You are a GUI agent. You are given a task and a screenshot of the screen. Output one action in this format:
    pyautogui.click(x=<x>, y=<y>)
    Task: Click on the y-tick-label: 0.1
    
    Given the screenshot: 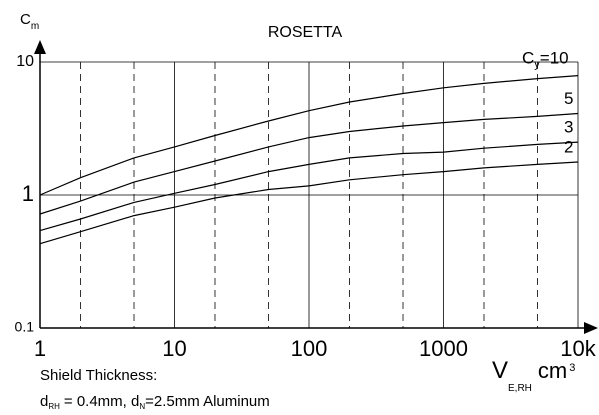 What is the action you would take?
    pyautogui.click(x=25, y=327)
    